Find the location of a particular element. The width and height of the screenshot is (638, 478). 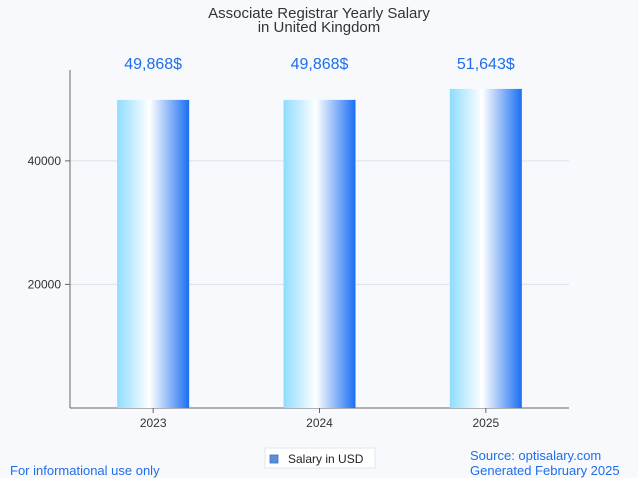

data-labels: 49,868$ 49,868$ 51,643$ is located at coordinates (319, 64).